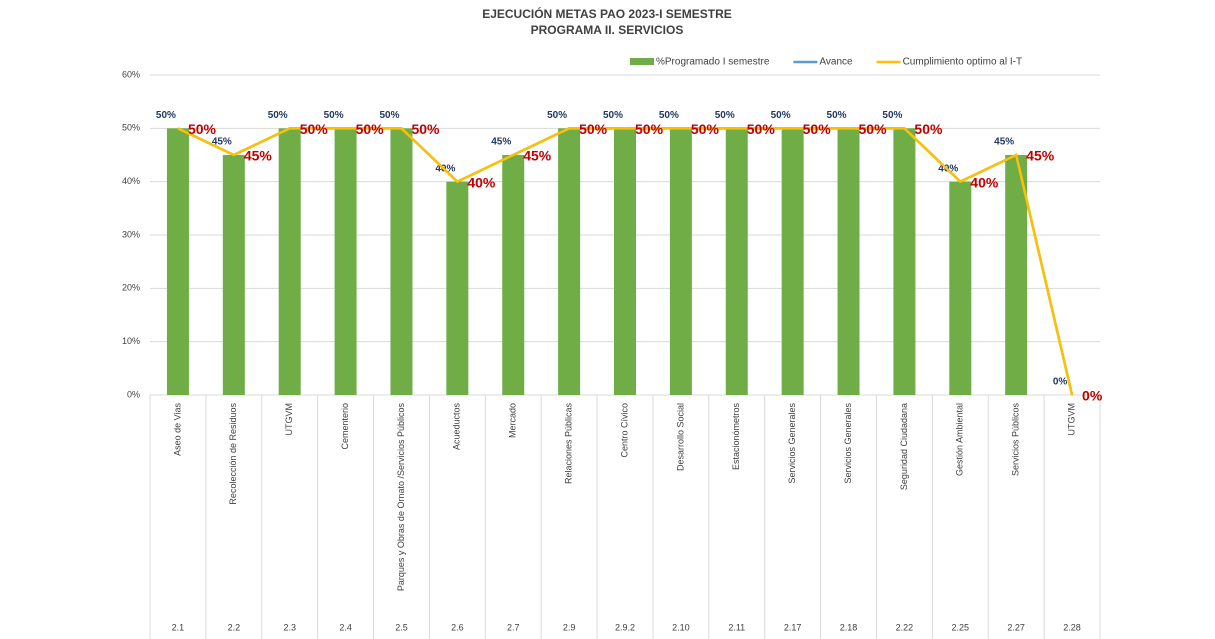 The width and height of the screenshot is (1215, 639). What do you see at coordinates (1016, 440) in the screenshot?
I see `x-tick-label: Servicios Públicos` at bounding box center [1016, 440].